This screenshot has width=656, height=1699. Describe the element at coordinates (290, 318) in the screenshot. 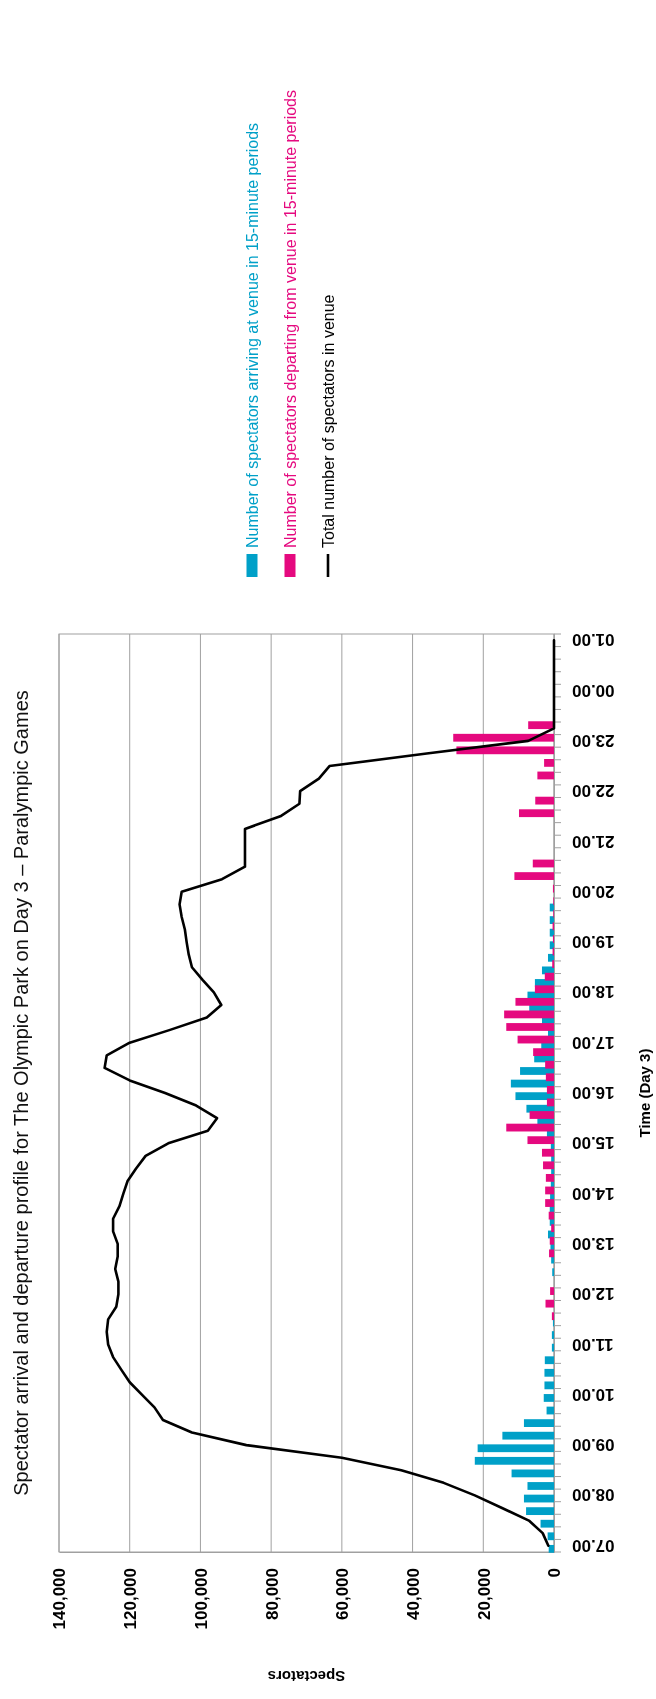

I see `text: Number of spectators departing from venue in 15-minute periods` at that location.